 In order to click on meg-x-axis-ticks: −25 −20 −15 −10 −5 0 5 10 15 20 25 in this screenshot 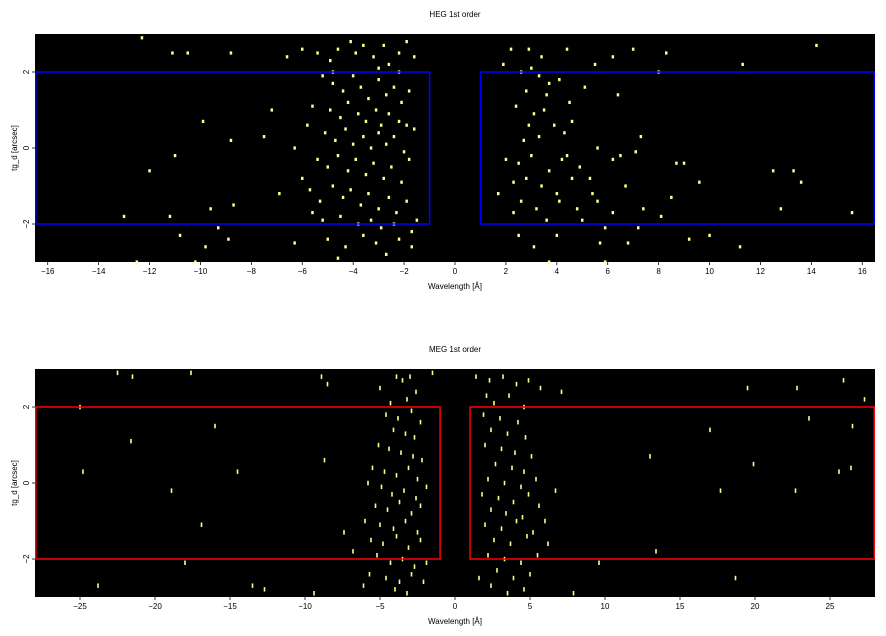, I will do `click(454, 604)`.